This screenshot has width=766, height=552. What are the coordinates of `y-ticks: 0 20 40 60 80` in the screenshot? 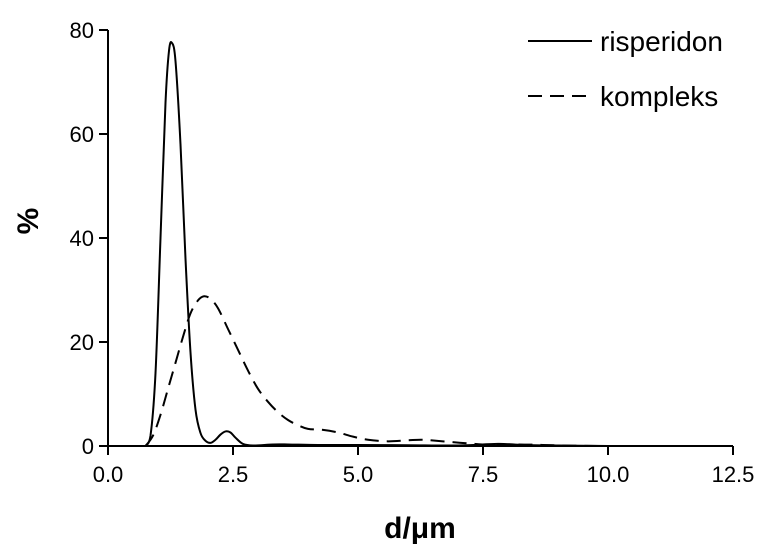 It's located at (89, 238).